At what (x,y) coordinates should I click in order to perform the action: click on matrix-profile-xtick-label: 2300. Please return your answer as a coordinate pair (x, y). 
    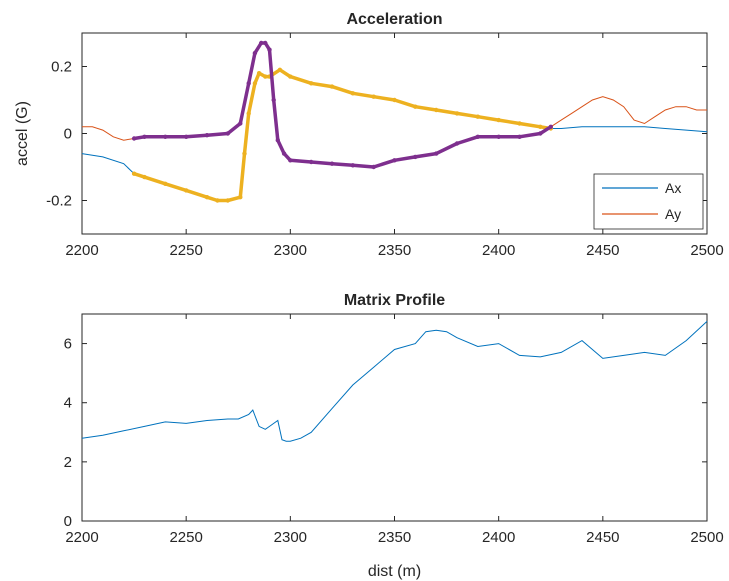
    Looking at the image, I should click on (290, 537).